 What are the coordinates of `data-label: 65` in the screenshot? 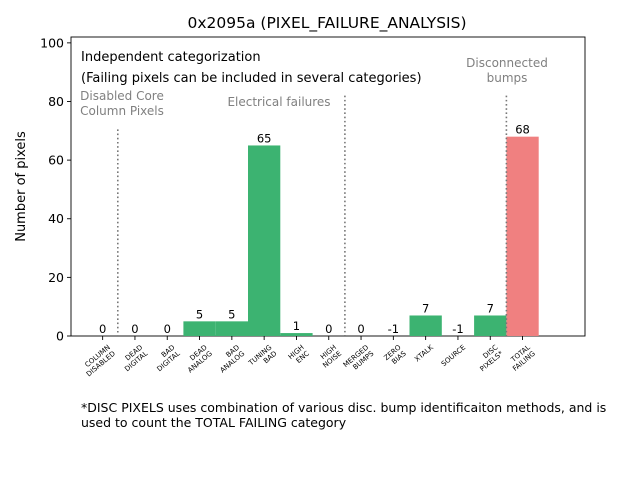 It's located at (264, 138).